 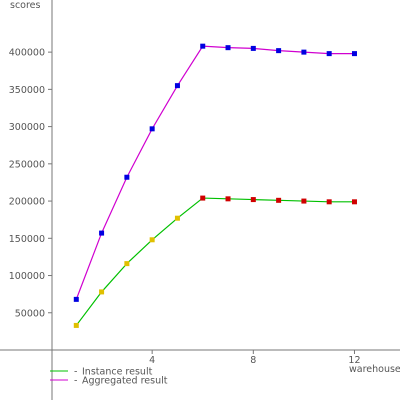 I want to click on y-tick-label: 300000, so click(x=27, y=127).